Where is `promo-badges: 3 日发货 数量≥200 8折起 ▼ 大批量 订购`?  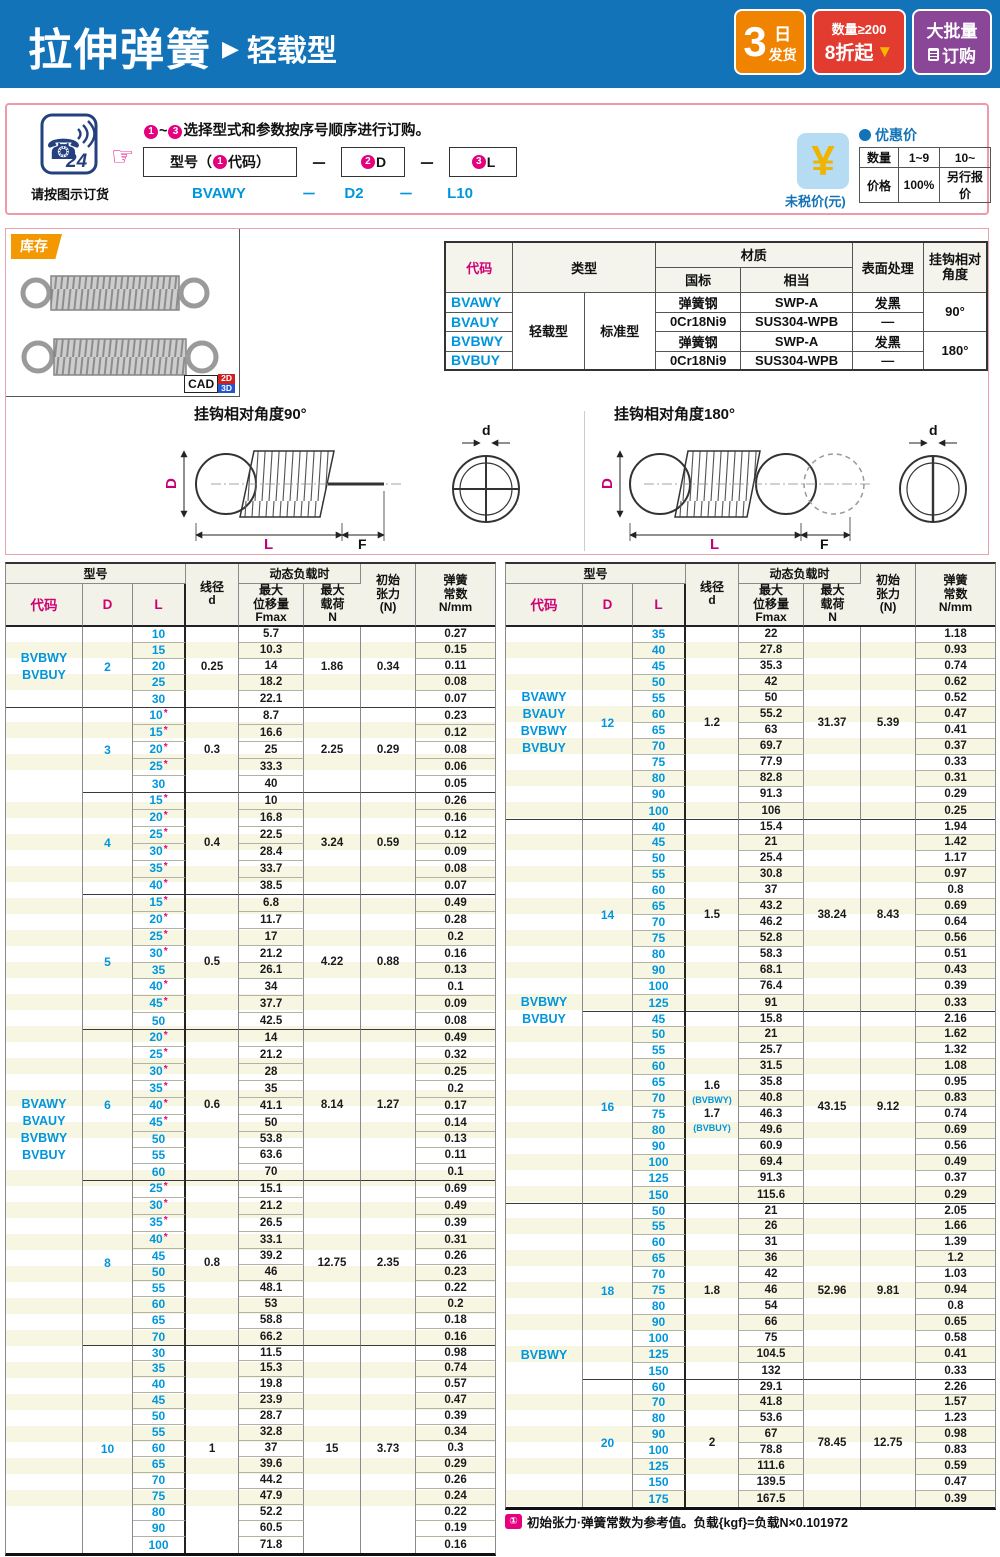
promo-badges: 3 日发货 数量≥200 8折起 ▼ 大批量 订购 is located at coordinates (863, 42).